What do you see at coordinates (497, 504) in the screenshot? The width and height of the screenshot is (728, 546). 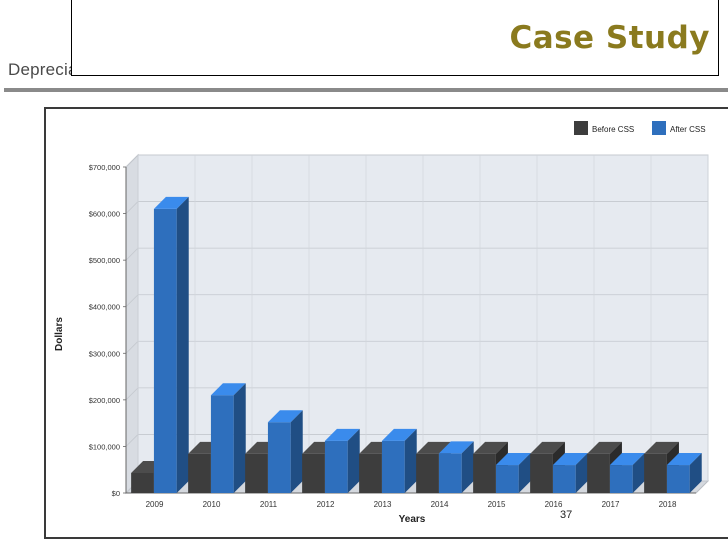 I see `x-tick-label: 2015` at bounding box center [497, 504].